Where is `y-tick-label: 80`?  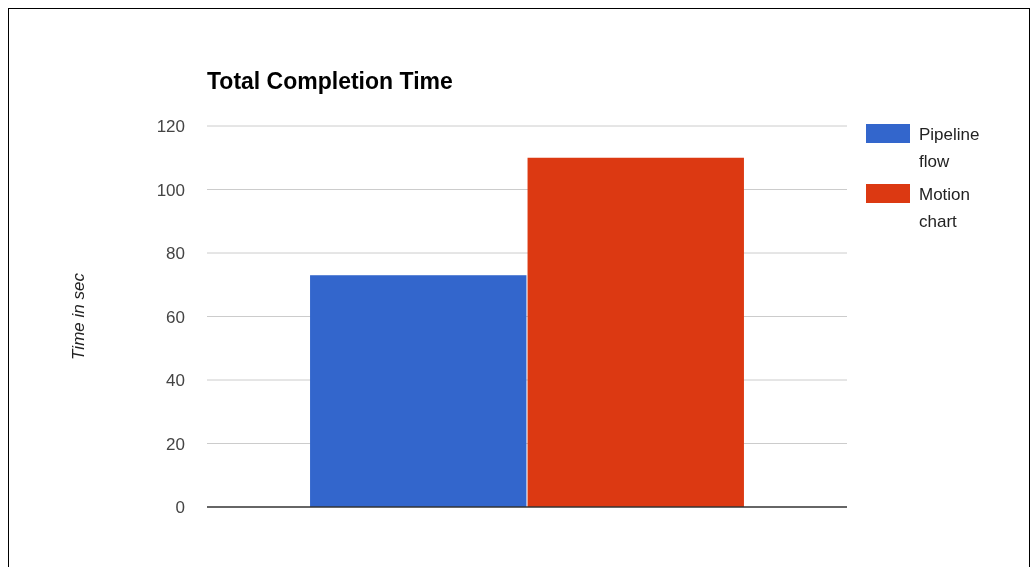 y-tick-label: 80 is located at coordinates (175, 253).